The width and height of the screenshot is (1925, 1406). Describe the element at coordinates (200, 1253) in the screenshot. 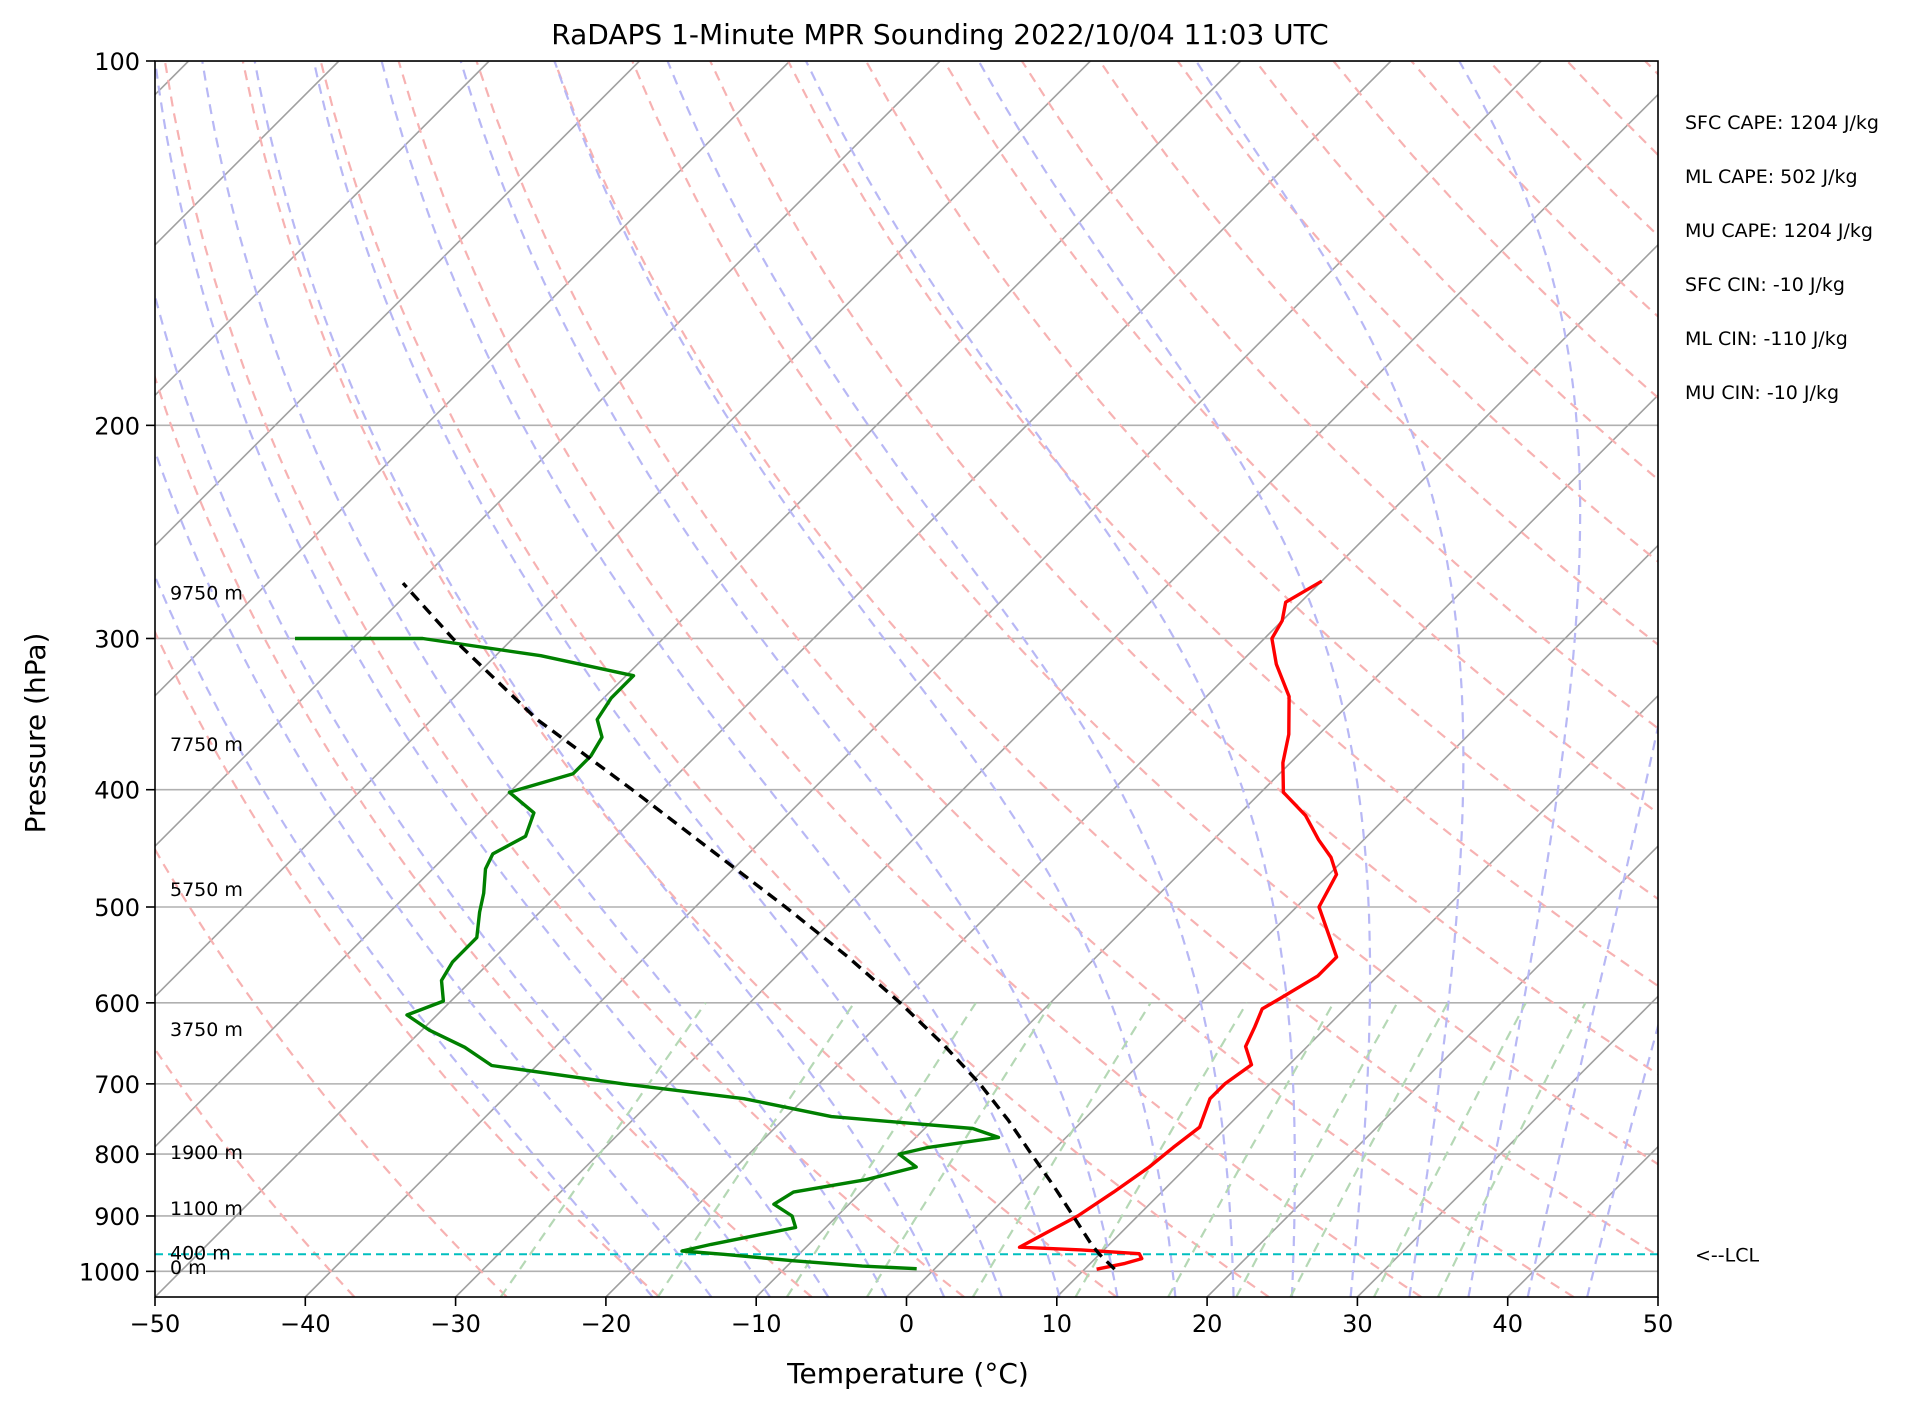

I see `height-label: 400 m` at that location.